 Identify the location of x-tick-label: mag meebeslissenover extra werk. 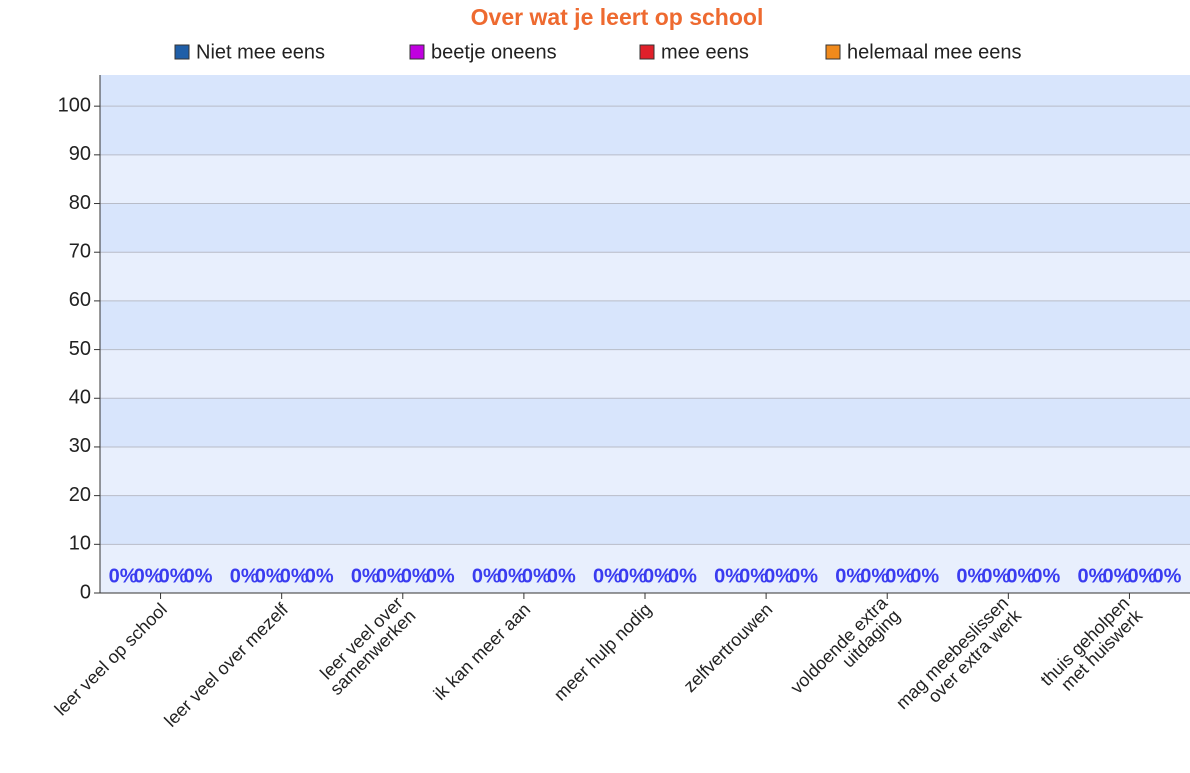
(959, 659).